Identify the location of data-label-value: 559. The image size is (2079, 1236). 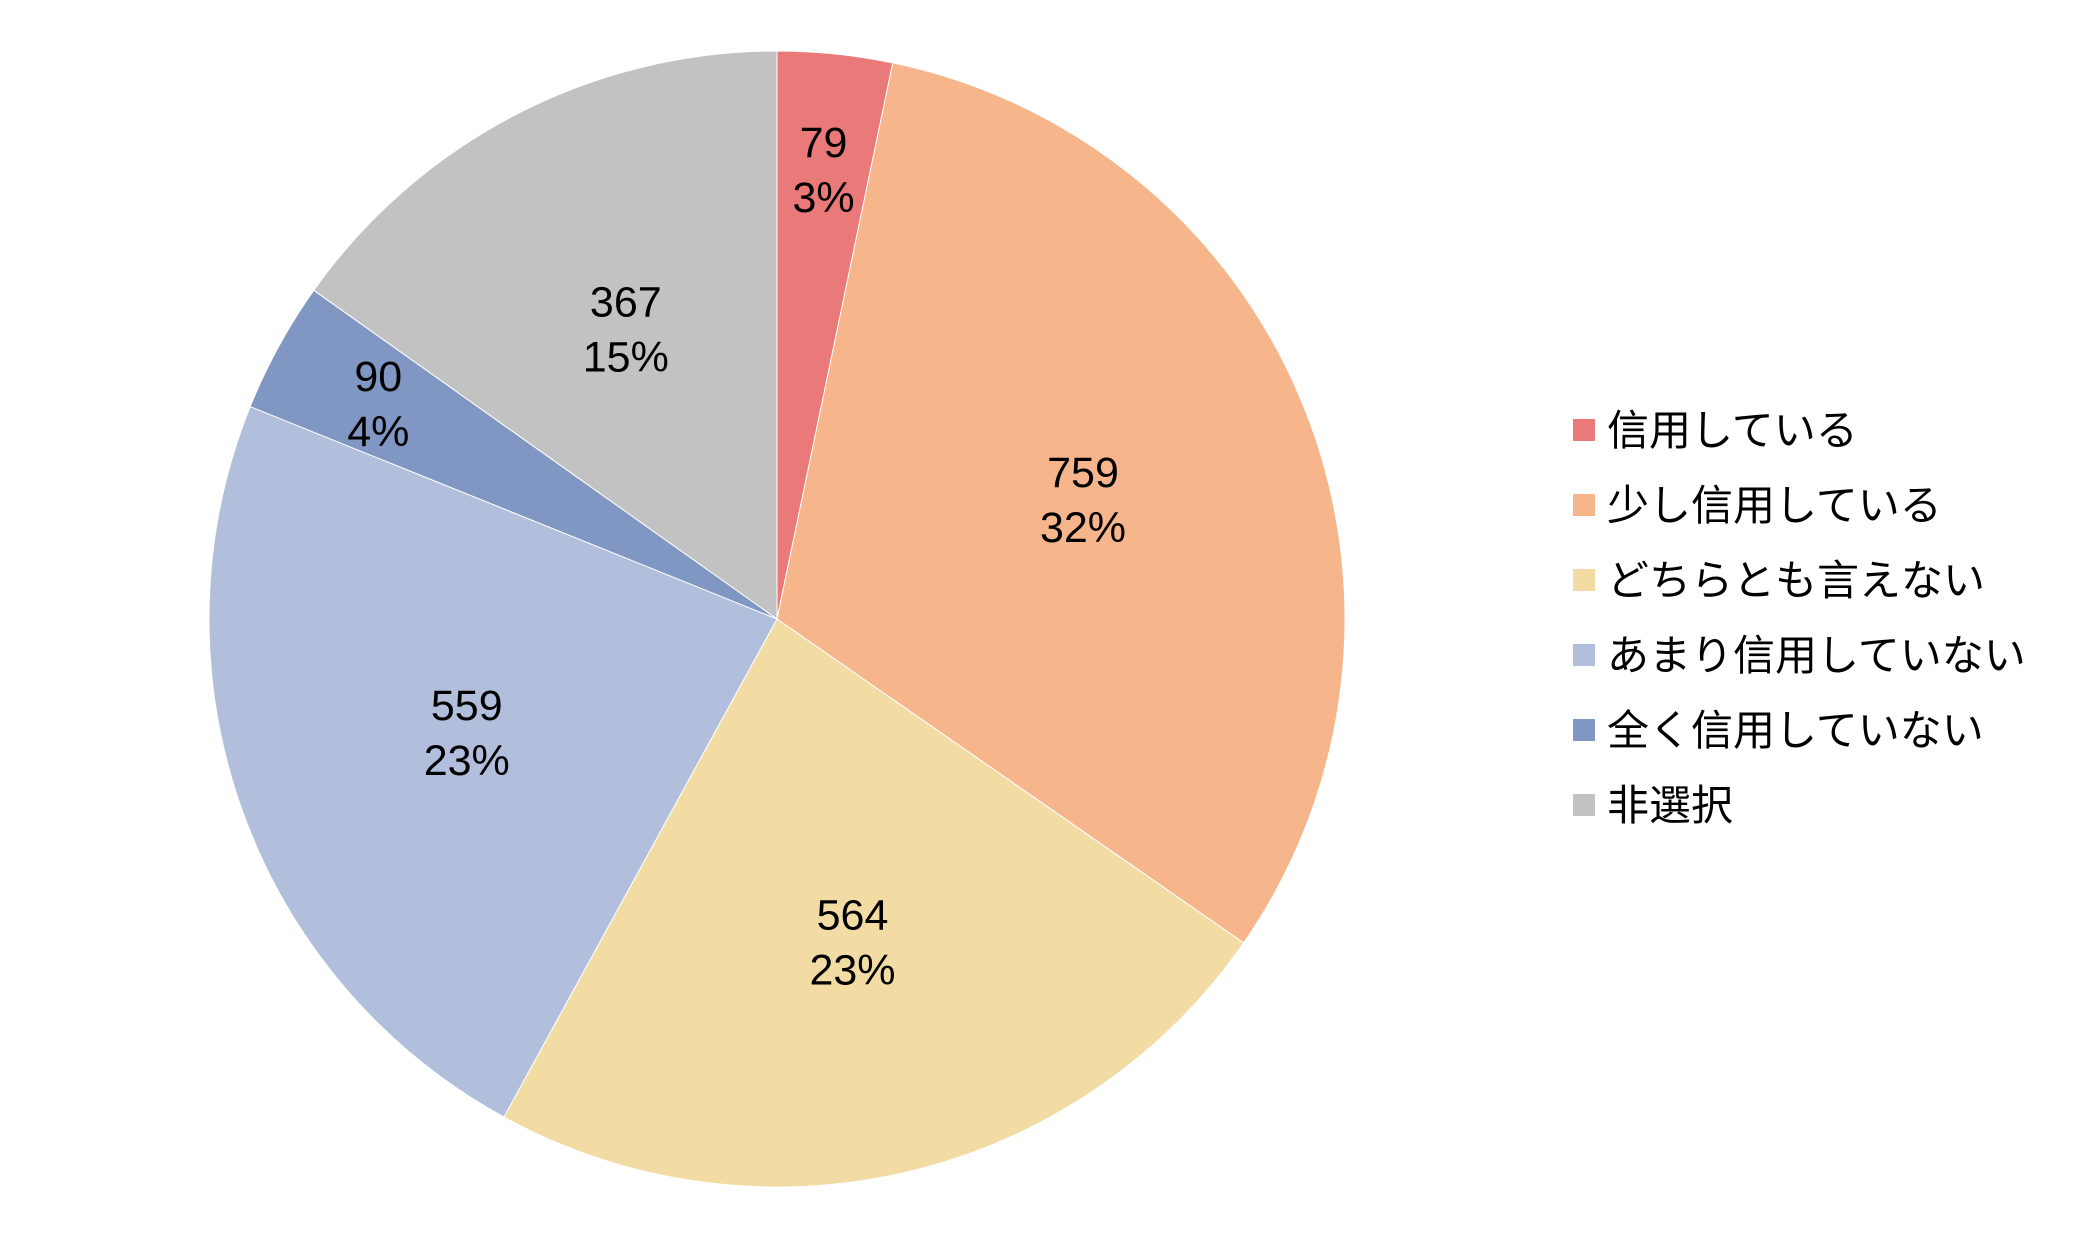
(467, 706).